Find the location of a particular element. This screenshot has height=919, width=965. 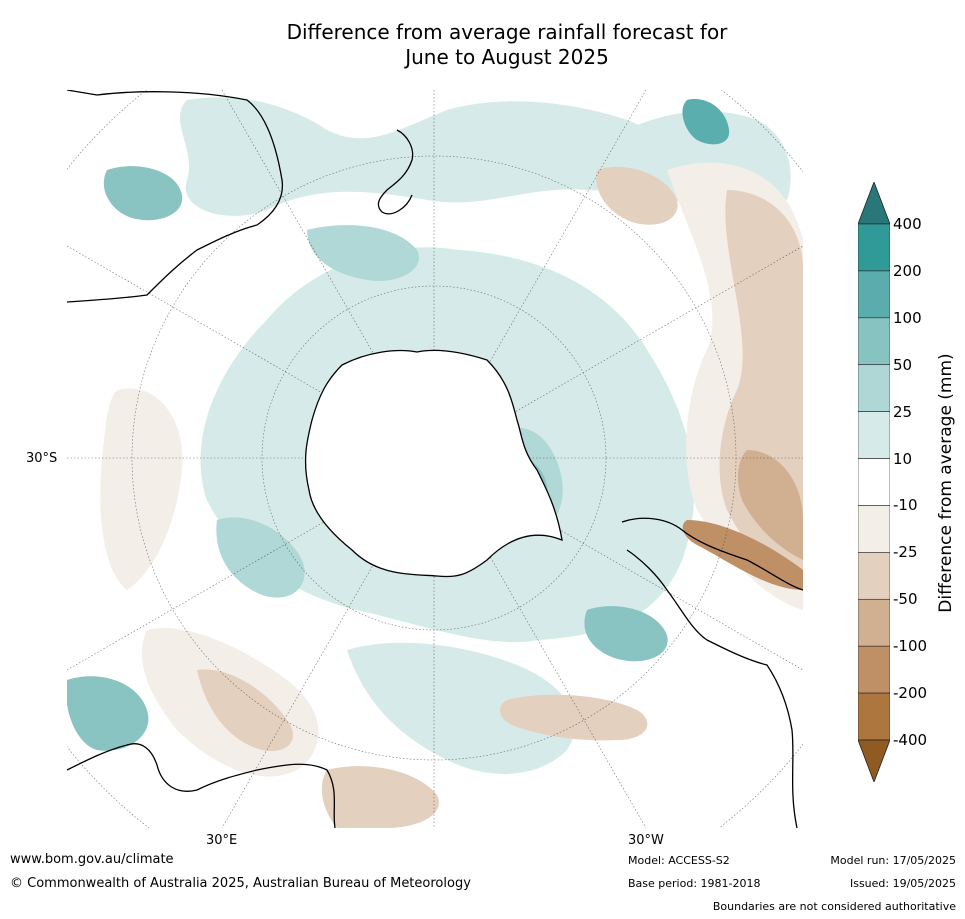

colorbar-tick-label: 10 is located at coordinates (903, 458).